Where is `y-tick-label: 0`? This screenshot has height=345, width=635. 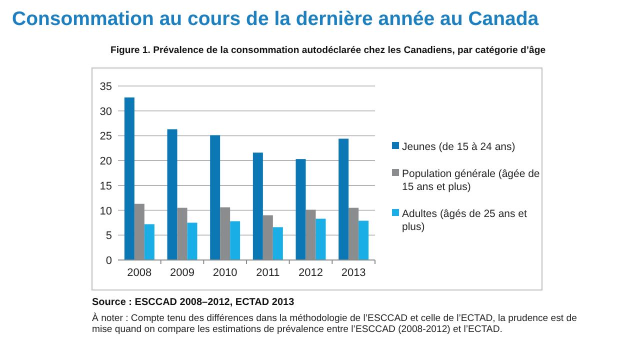
y-tick-label: 0 is located at coordinates (109, 261).